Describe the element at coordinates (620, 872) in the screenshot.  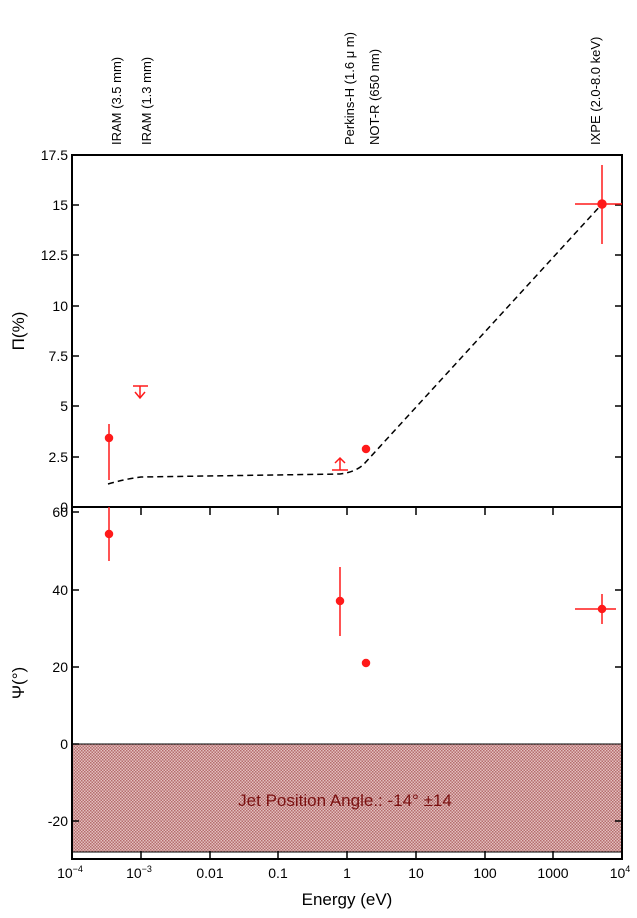
I see `xtick: 10⁴` at that location.